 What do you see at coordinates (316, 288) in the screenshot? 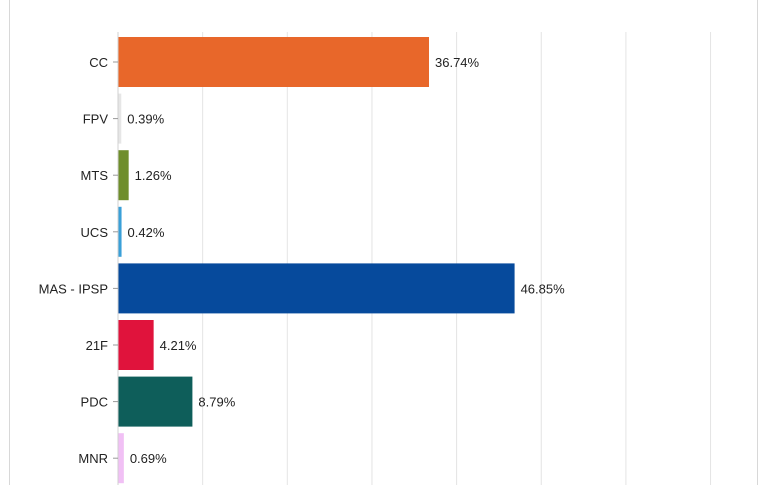
I see `bar-mas-ipsp` at bounding box center [316, 288].